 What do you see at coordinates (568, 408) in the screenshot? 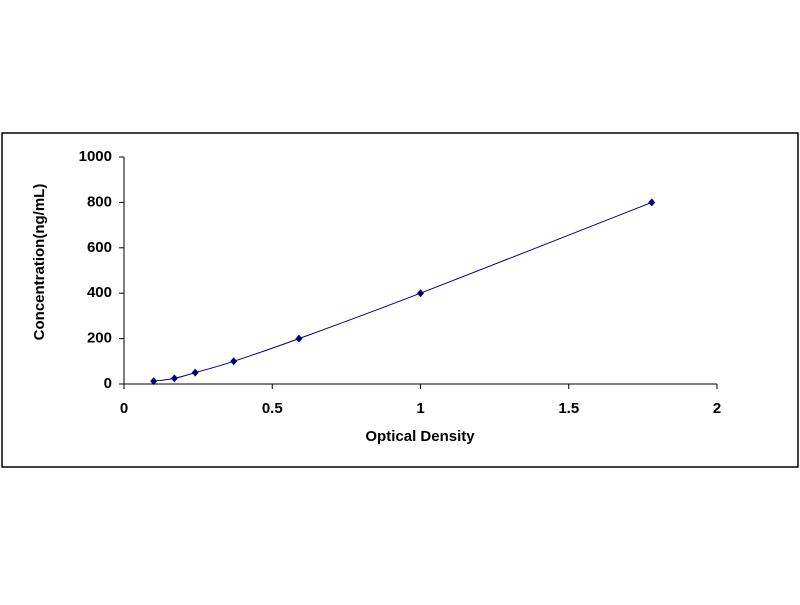
I see `x-tick-label: 1.5` at bounding box center [568, 408].